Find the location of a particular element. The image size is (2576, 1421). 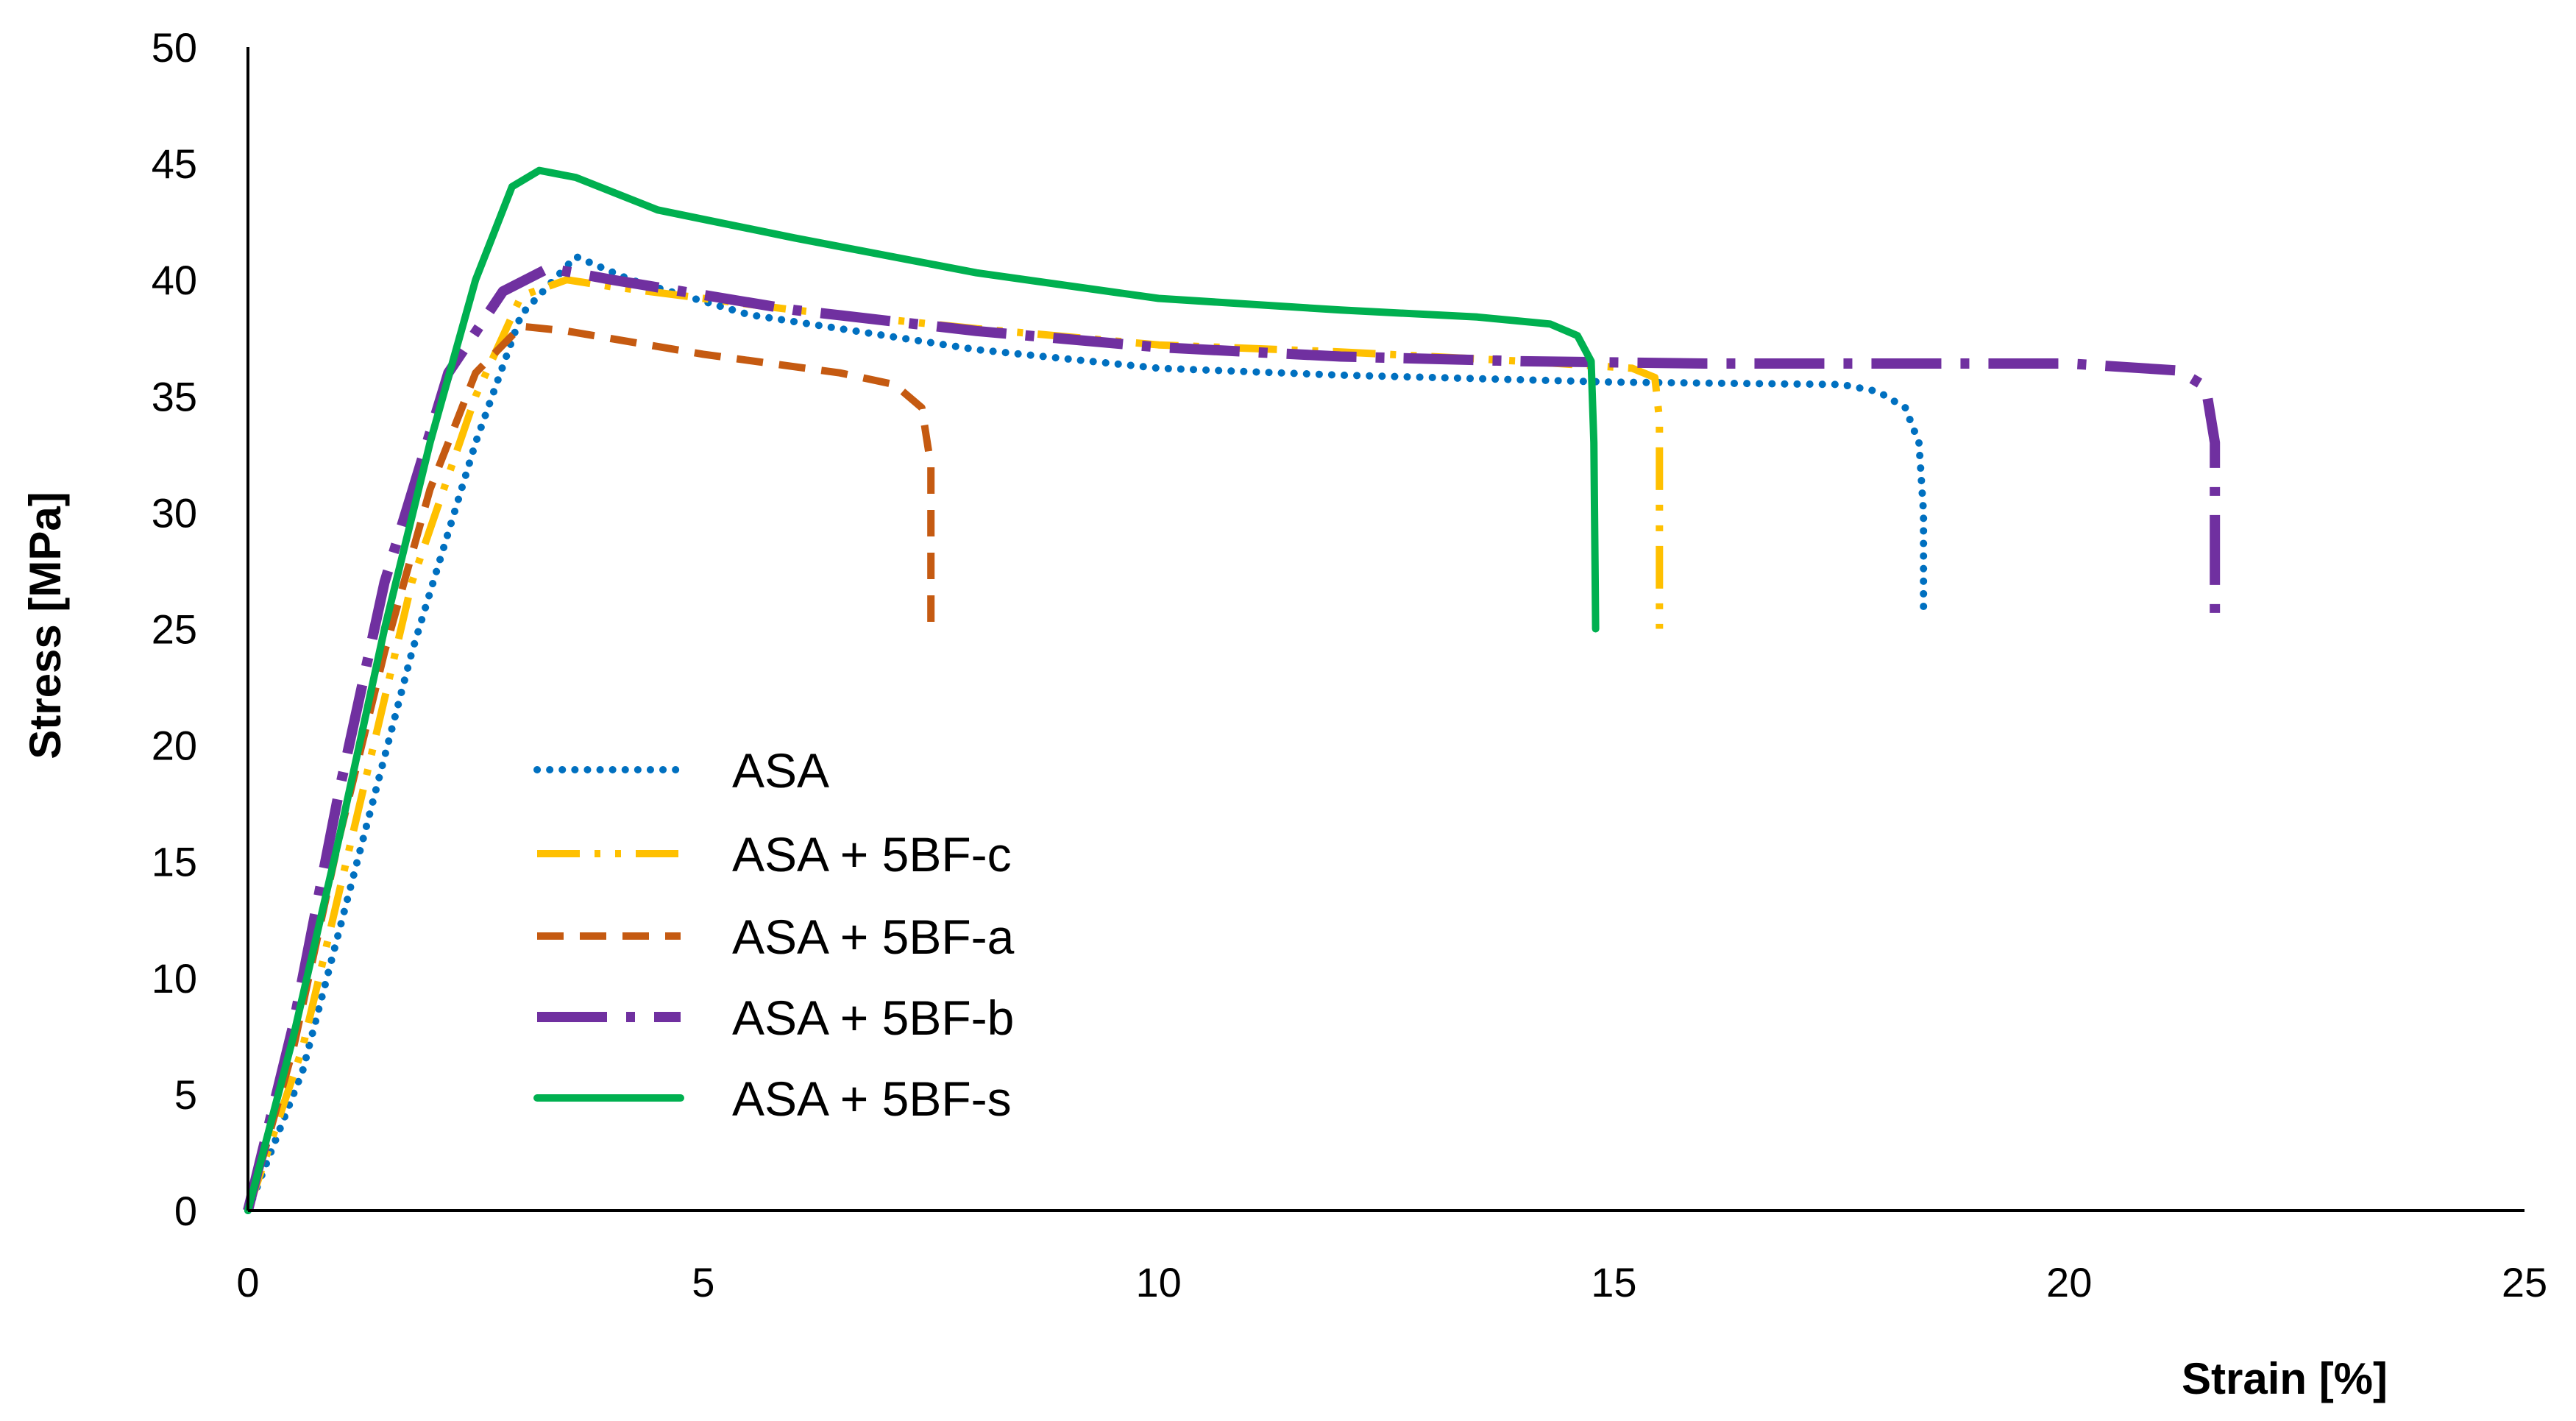

y-tick-label: 5 is located at coordinates (185, 1095).